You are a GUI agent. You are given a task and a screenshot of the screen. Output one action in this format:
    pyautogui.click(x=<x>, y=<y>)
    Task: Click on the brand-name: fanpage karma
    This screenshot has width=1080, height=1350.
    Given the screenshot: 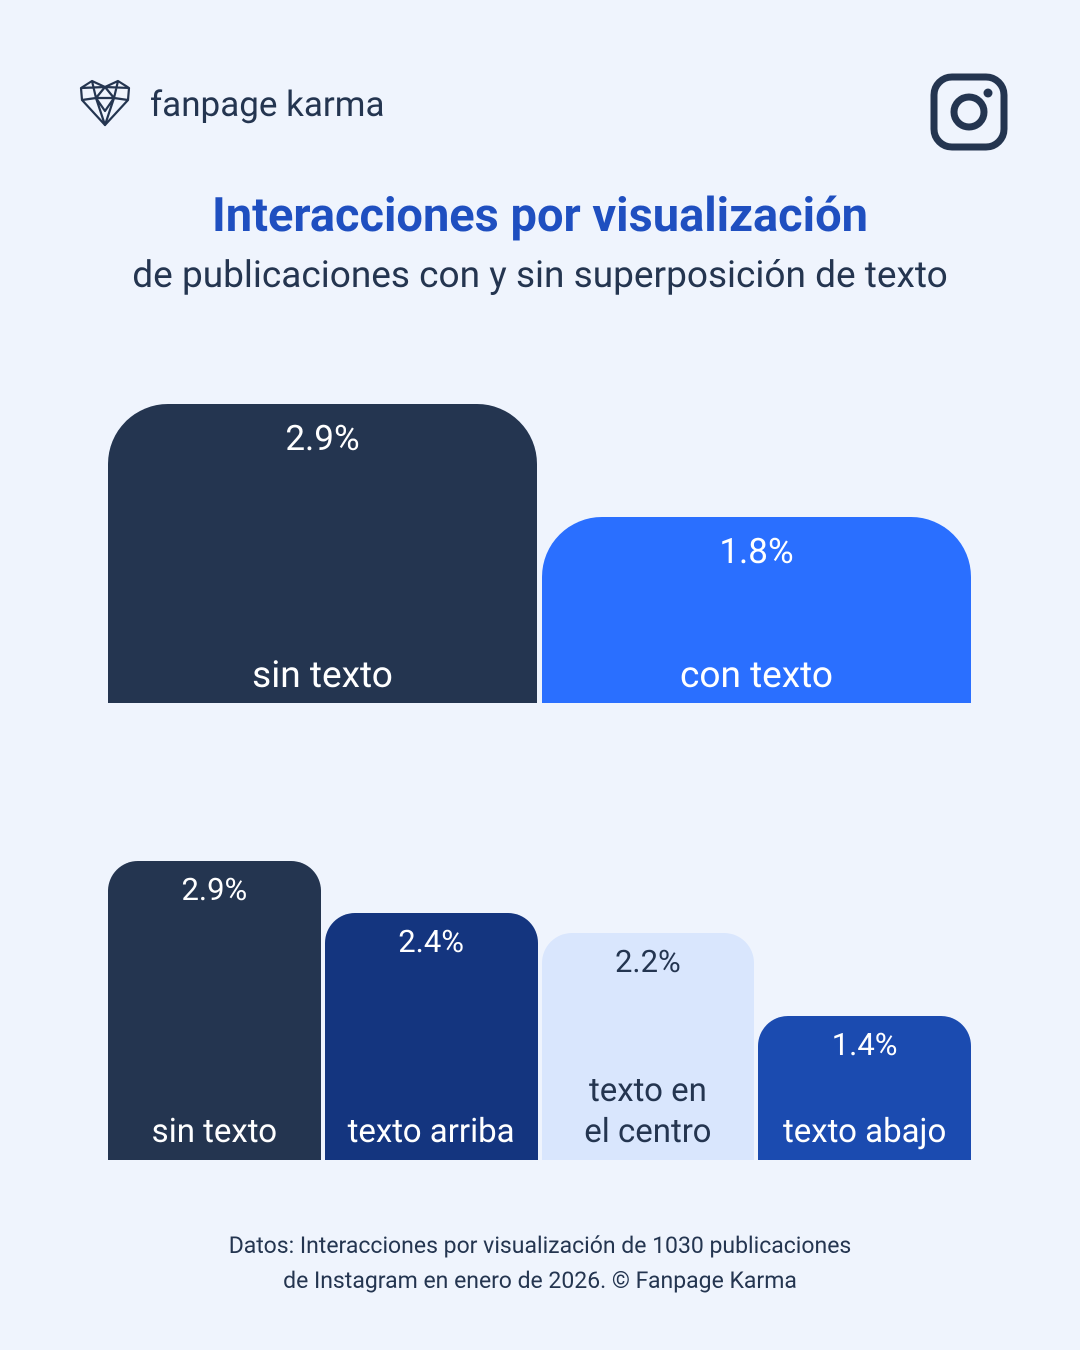 What is the action you would take?
    pyautogui.click(x=267, y=104)
    